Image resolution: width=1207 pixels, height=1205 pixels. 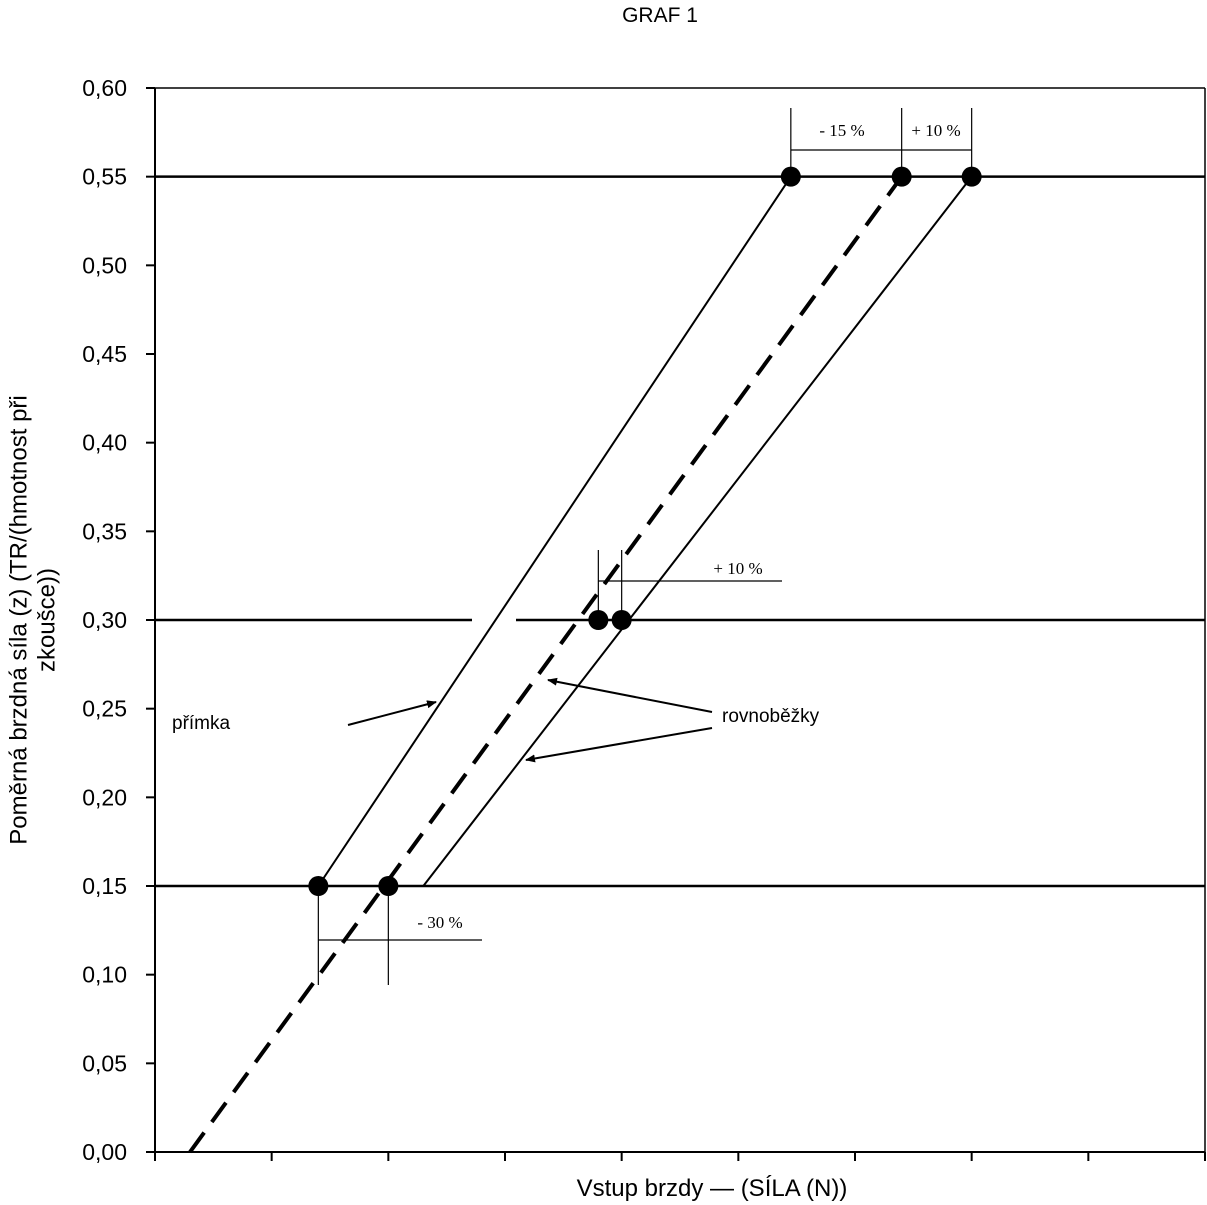 What do you see at coordinates (104, 709) in the screenshot?
I see `y-tick-label: 0,25` at bounding box center [104, 709].